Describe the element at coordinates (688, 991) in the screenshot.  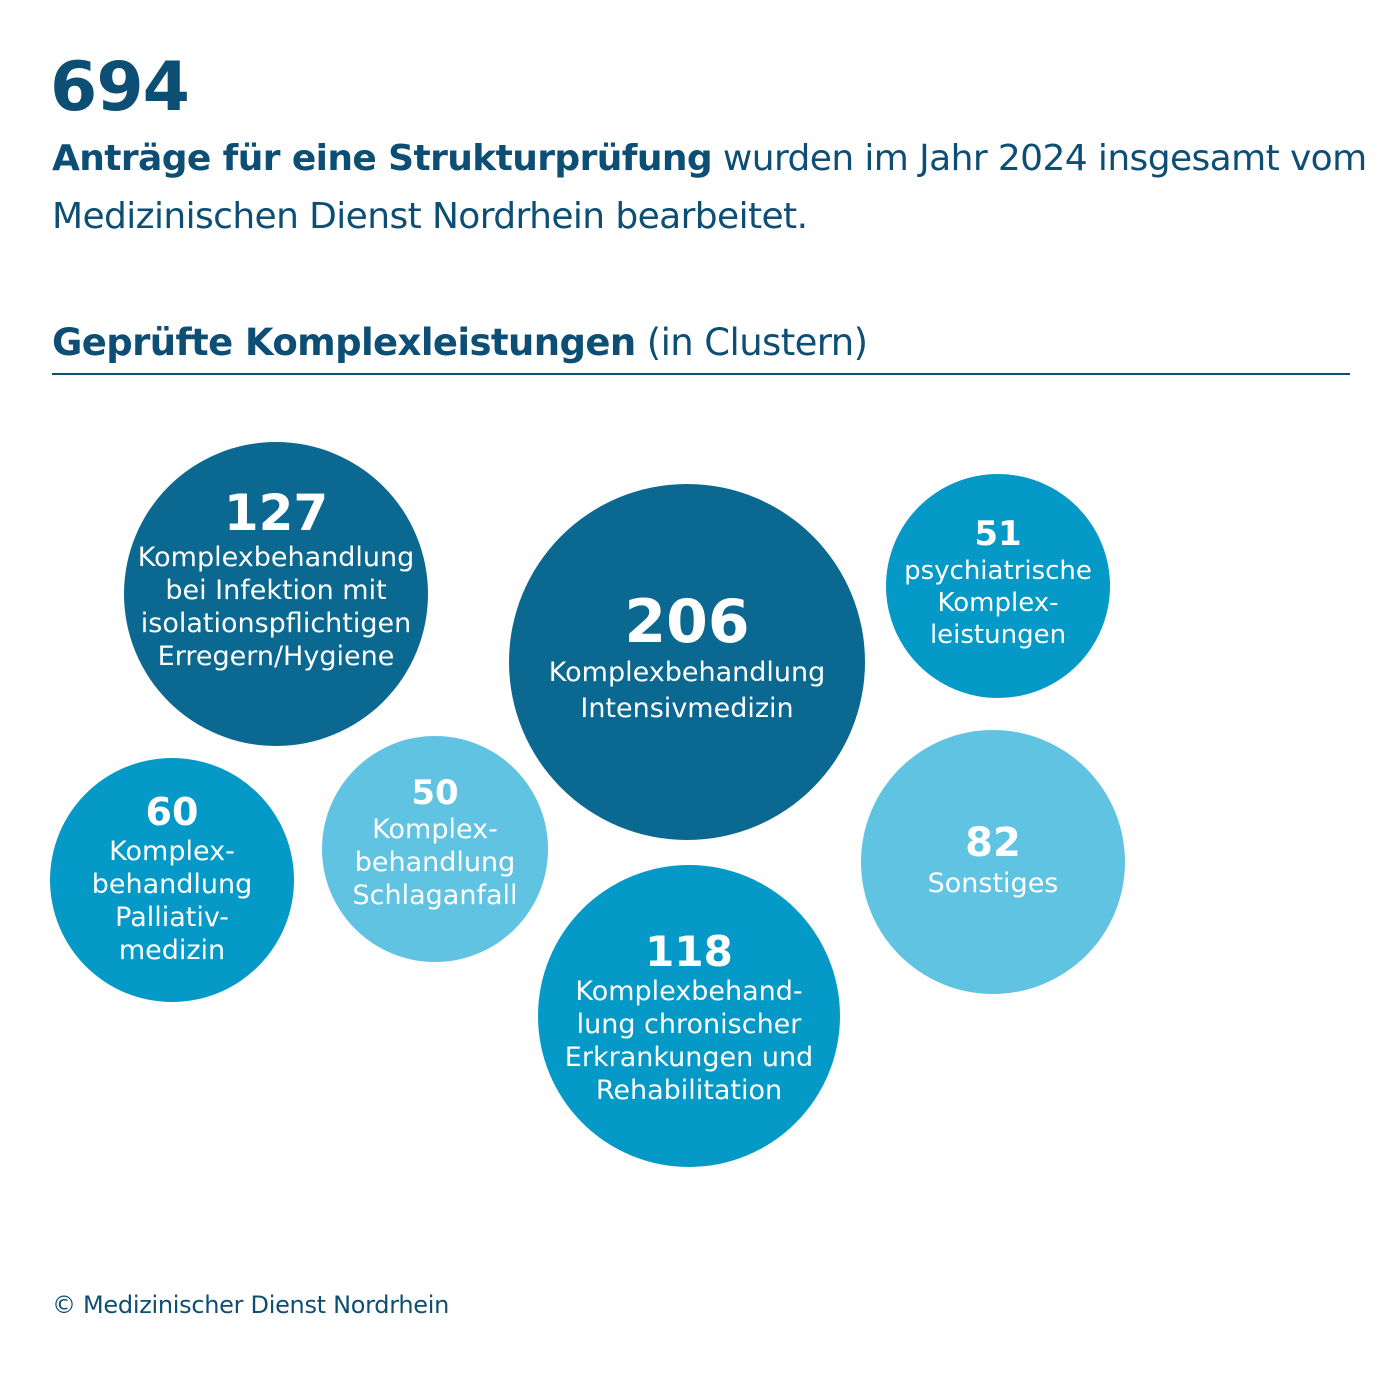
I see `bubble-label-line: Komplexbehand-` at that location.